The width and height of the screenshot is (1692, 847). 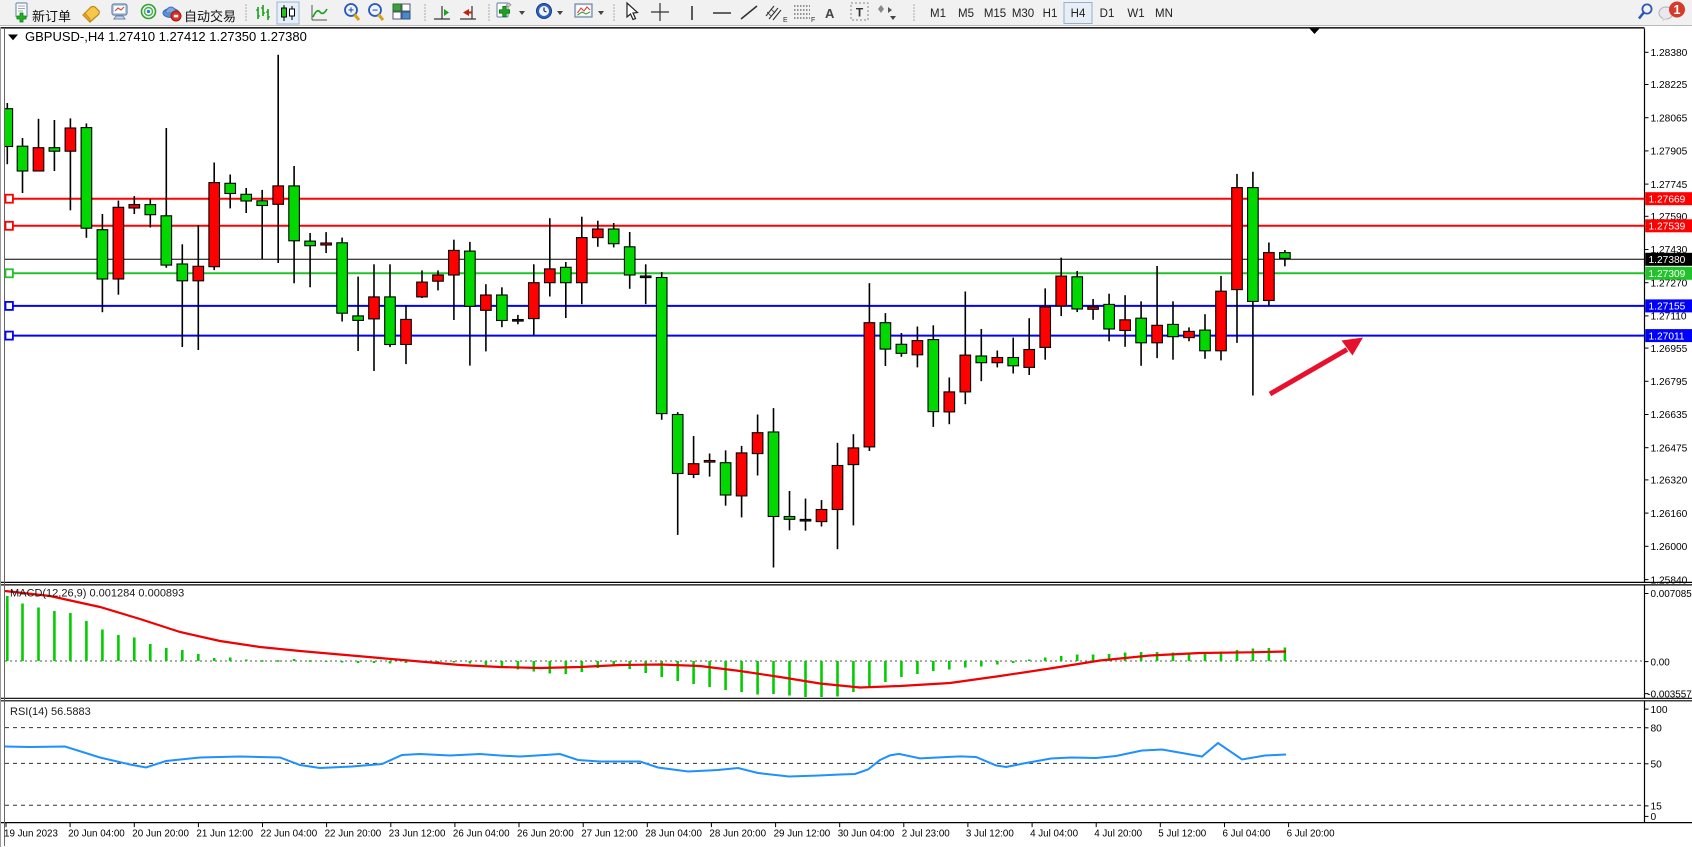 What do you see at coordinates (1050, 14) in the screenshot?
I see `svg-text: H1` at bounding box center [1050, 14].